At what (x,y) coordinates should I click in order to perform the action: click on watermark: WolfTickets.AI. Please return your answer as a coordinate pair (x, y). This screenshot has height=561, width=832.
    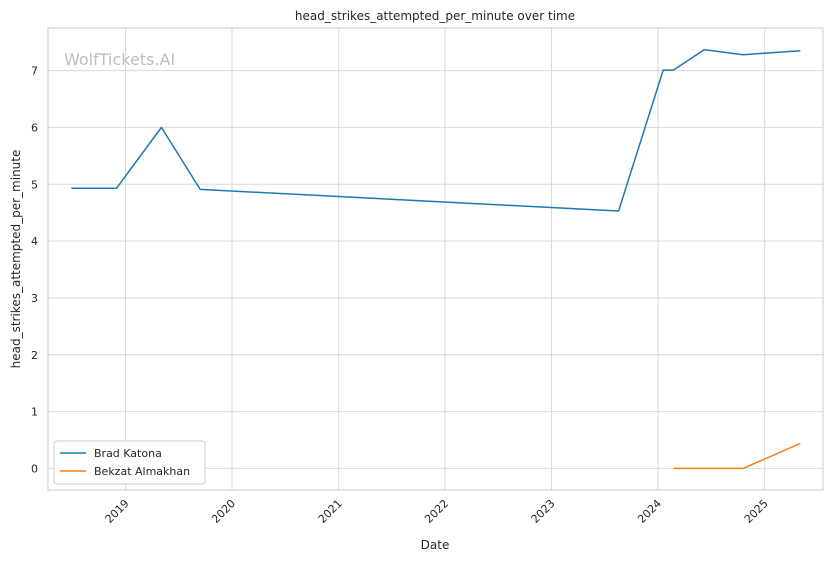
    Looking at the image, I should click on (119, 59).